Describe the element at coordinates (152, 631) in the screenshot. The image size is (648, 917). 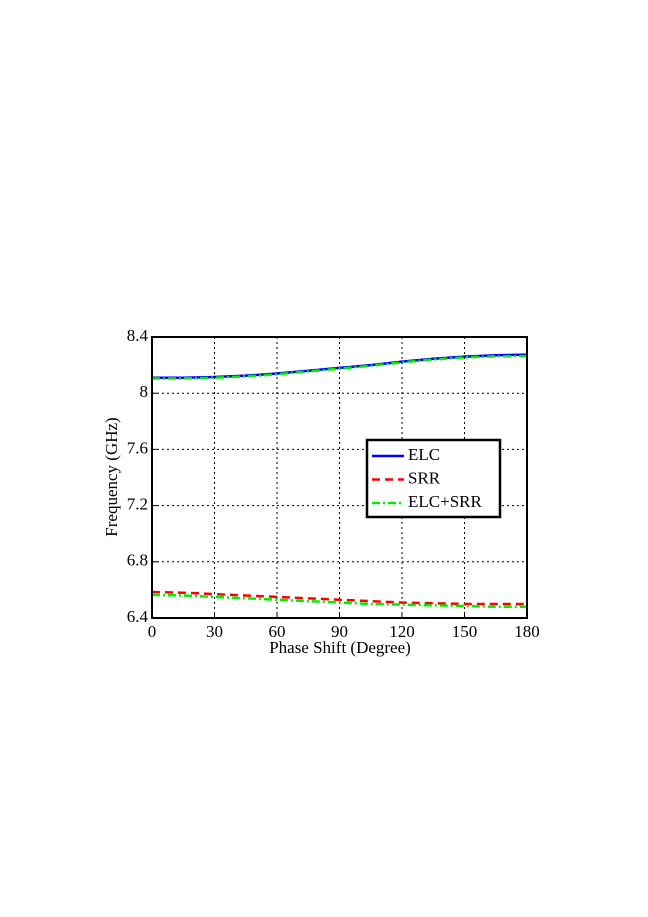
I see `x-tick-label: 0` at that location.